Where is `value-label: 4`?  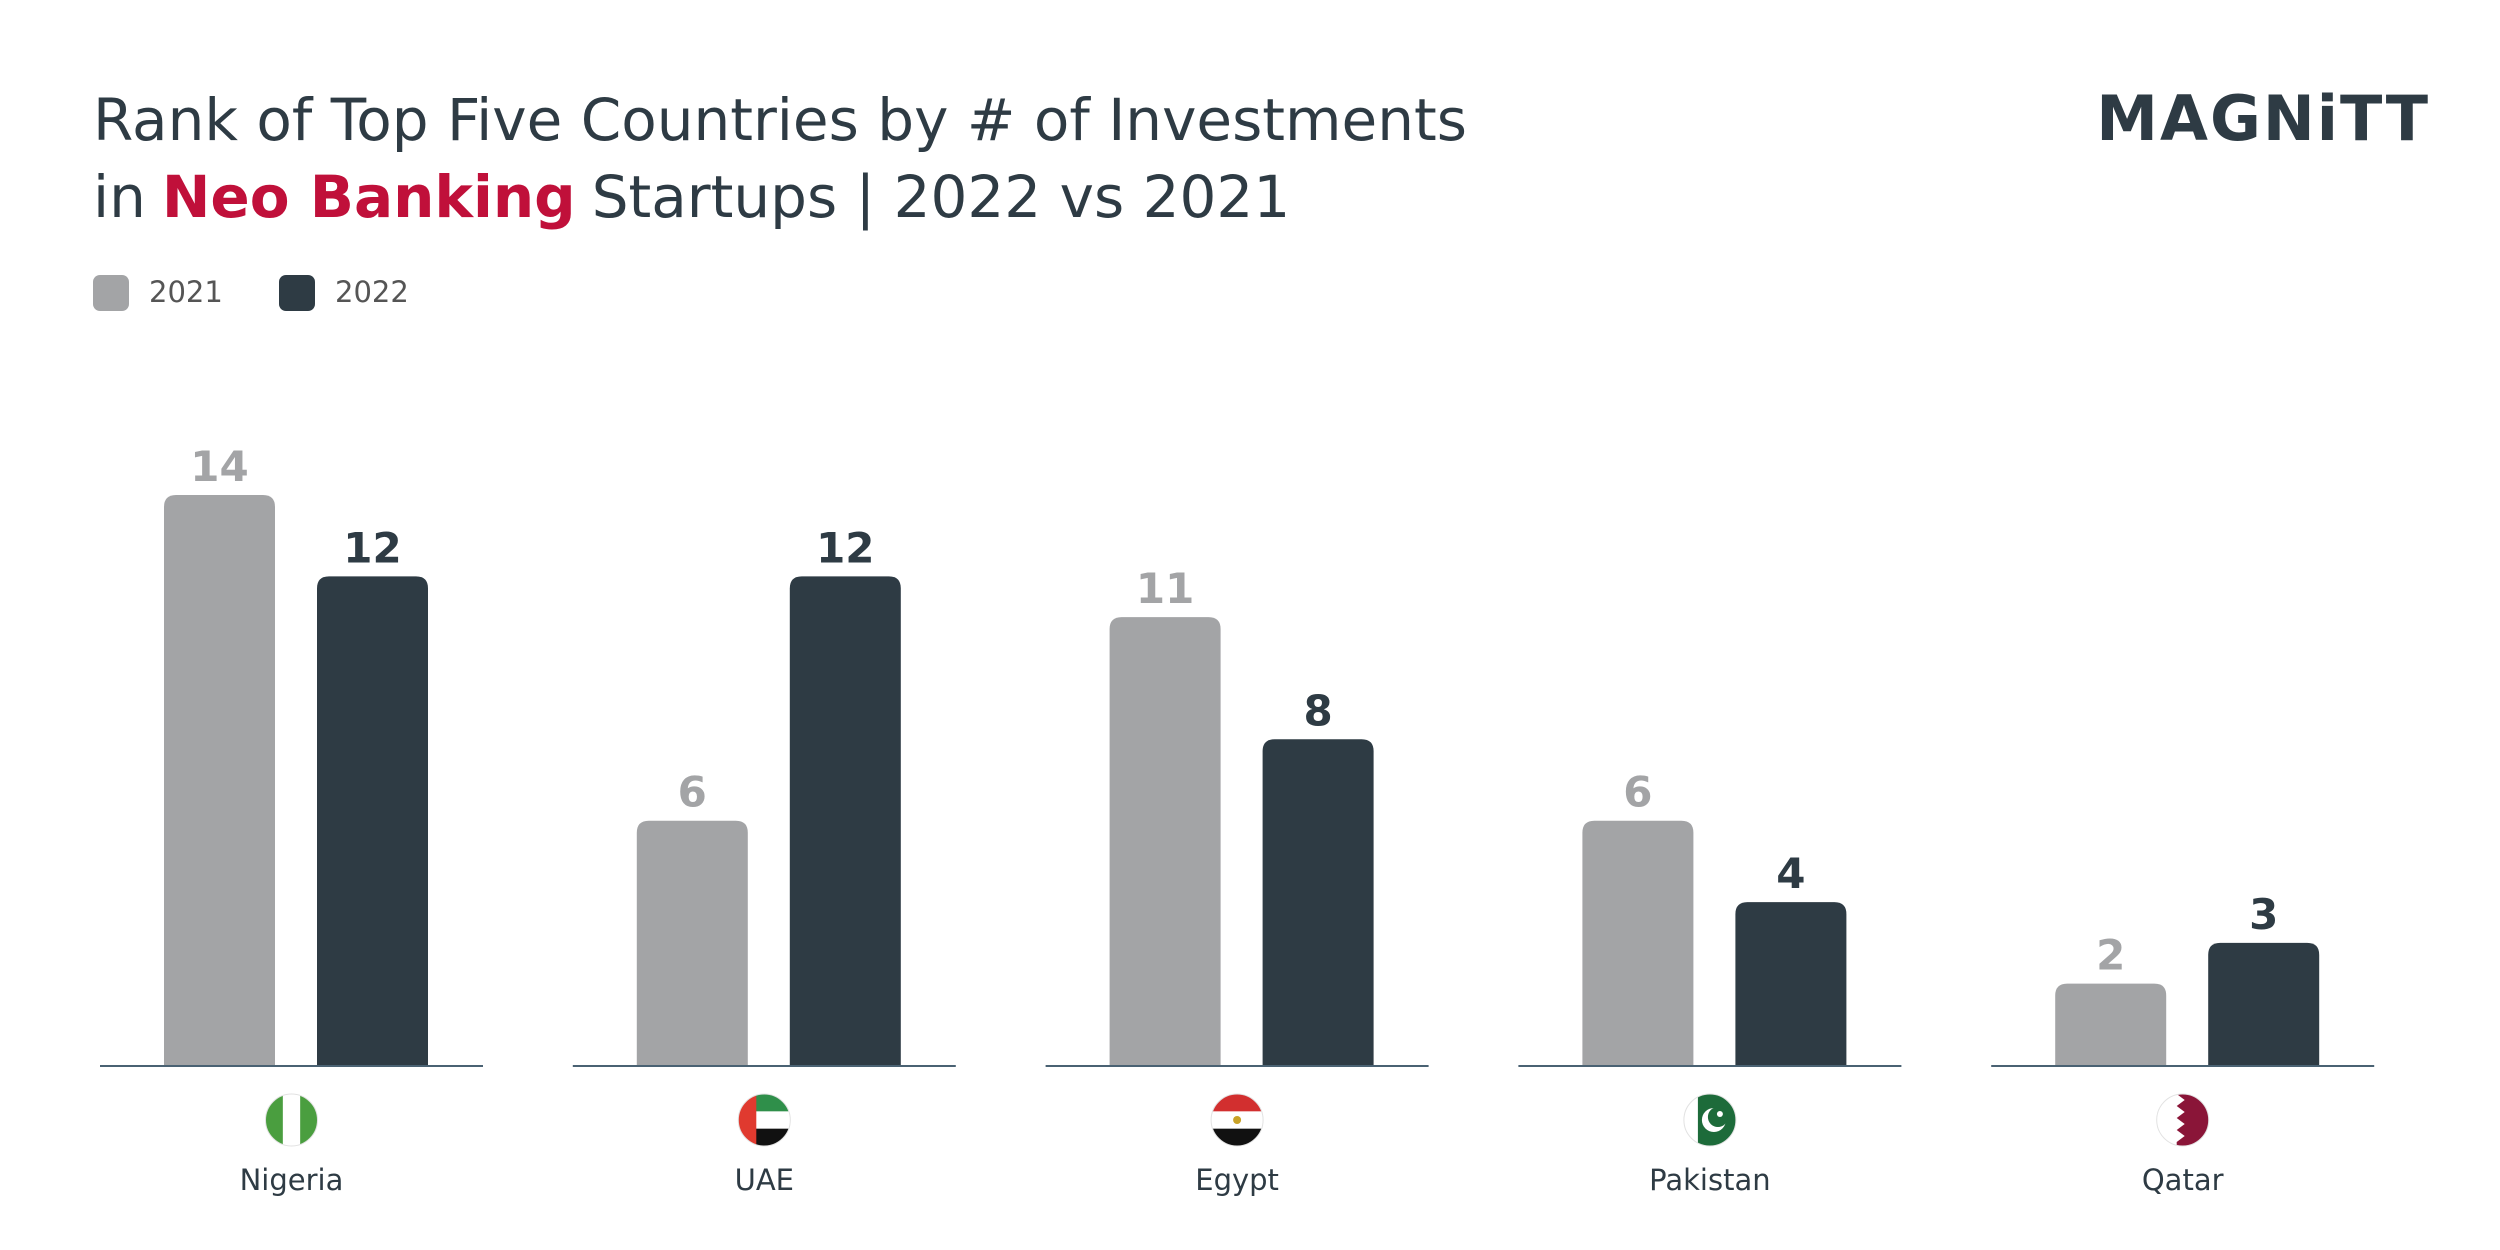 value-label: 4 is located at coordinates (1790, 873).